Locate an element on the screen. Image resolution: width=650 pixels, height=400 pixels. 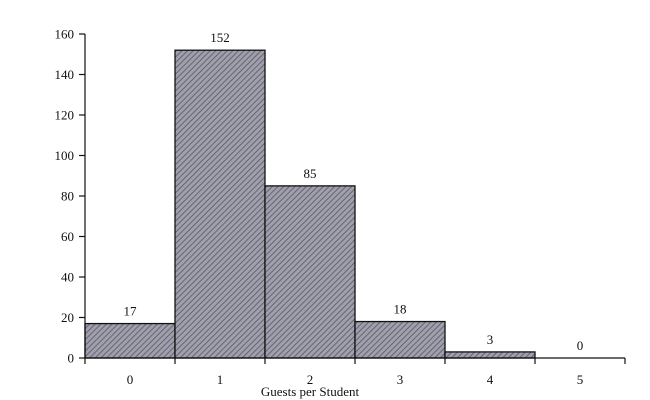
data-label-2: 85 is located at coordinates (310, 173).